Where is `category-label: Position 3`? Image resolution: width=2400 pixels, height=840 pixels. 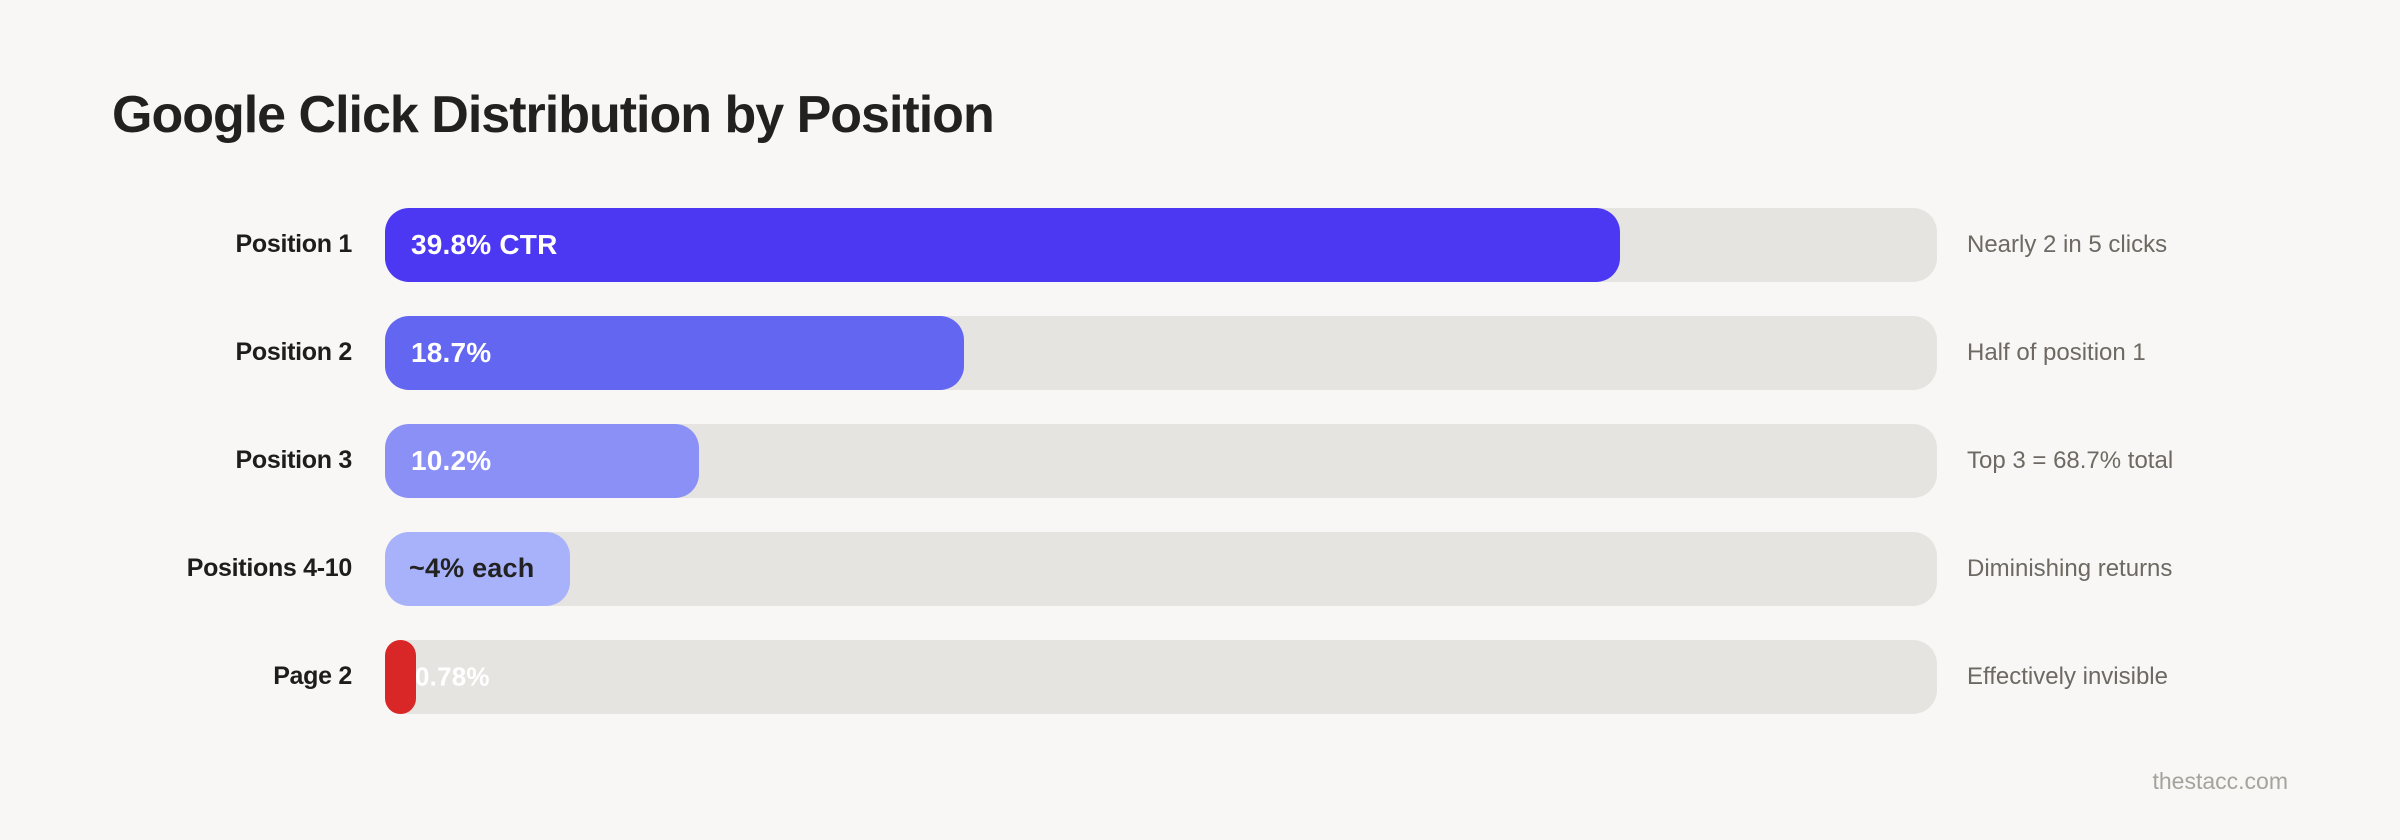
category-label: Position 3 is located at coordinates (294, 460).